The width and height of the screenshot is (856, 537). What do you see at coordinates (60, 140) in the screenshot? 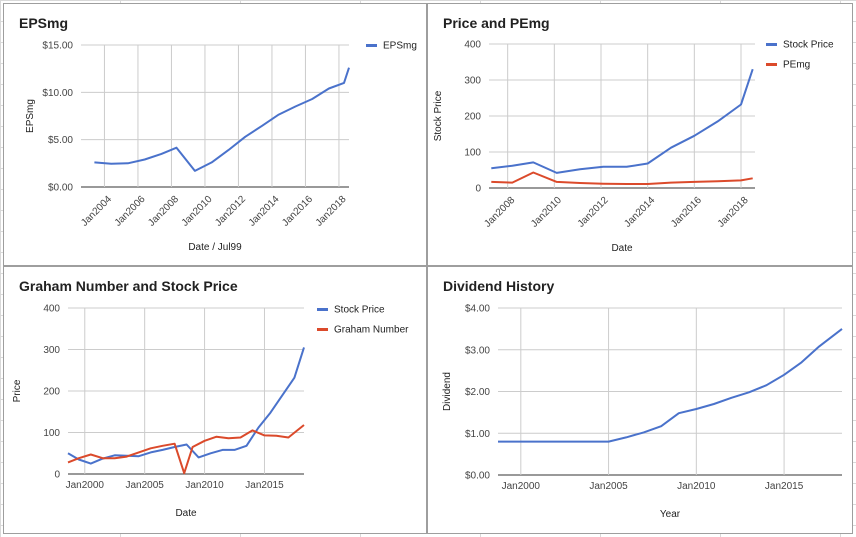
I see `y-tick-label: $5.00` at bounding box center [60, 140].